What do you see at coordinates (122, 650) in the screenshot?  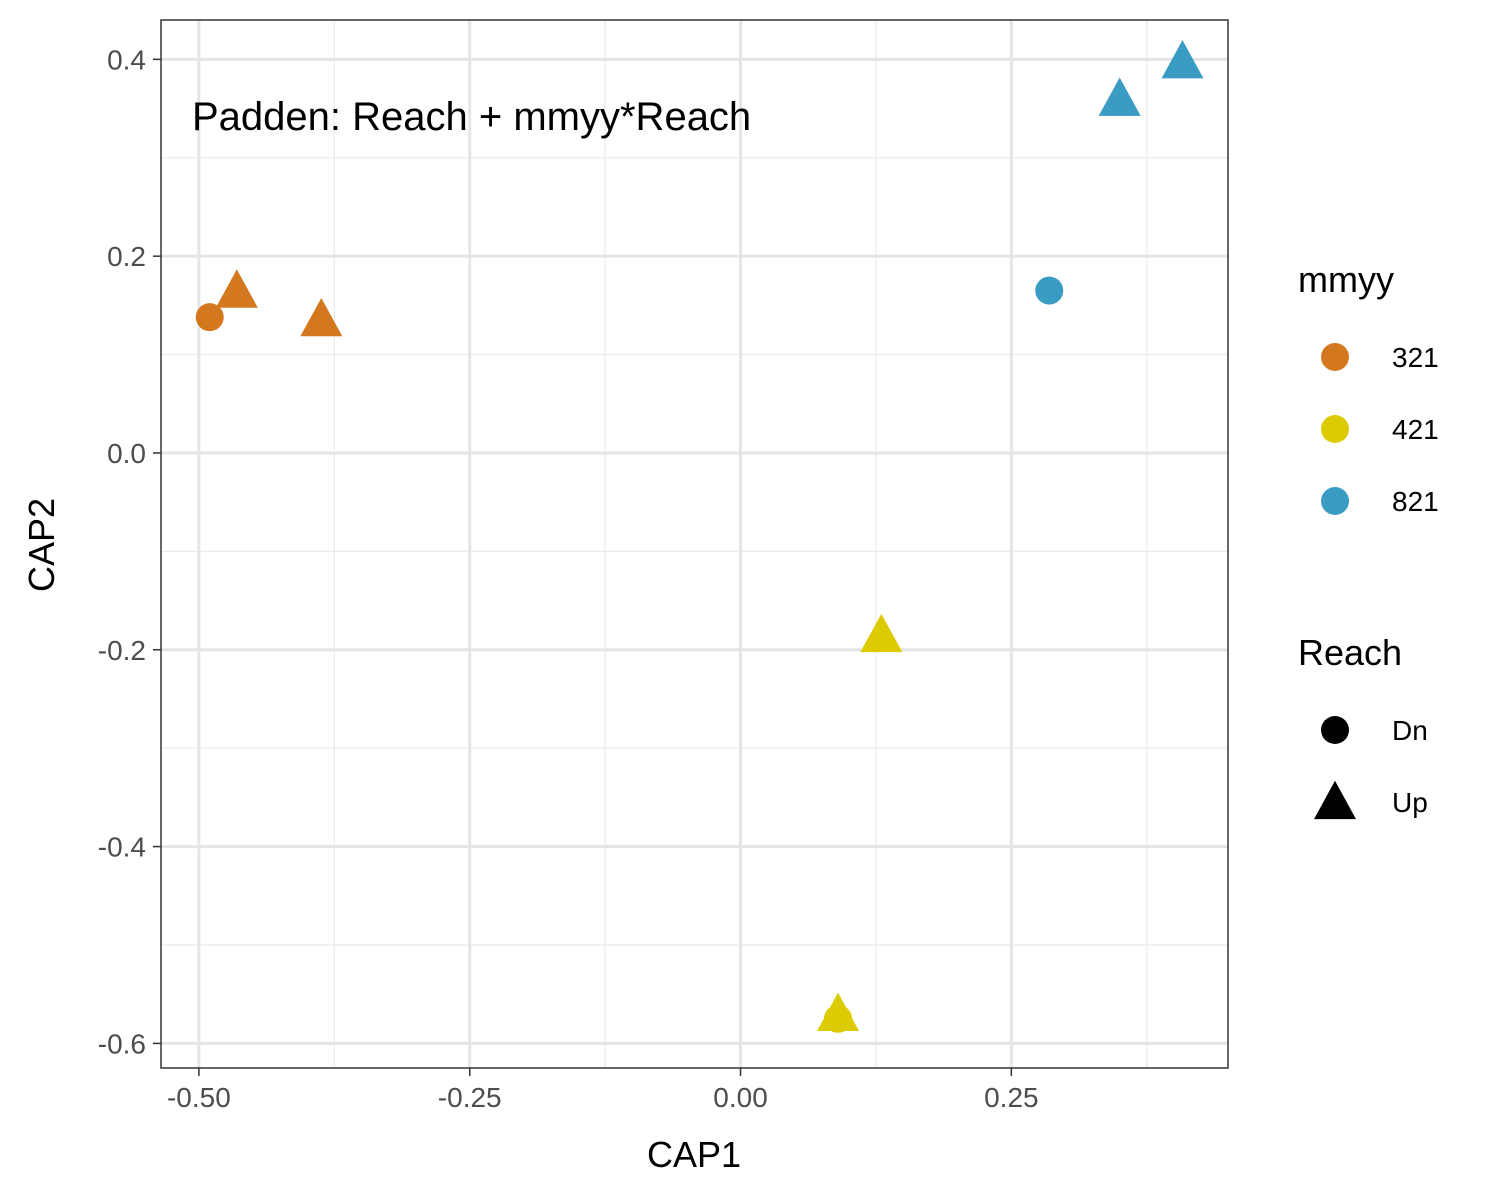 I see `y-tick-label: -0.2` at bounding box center [122, 650].